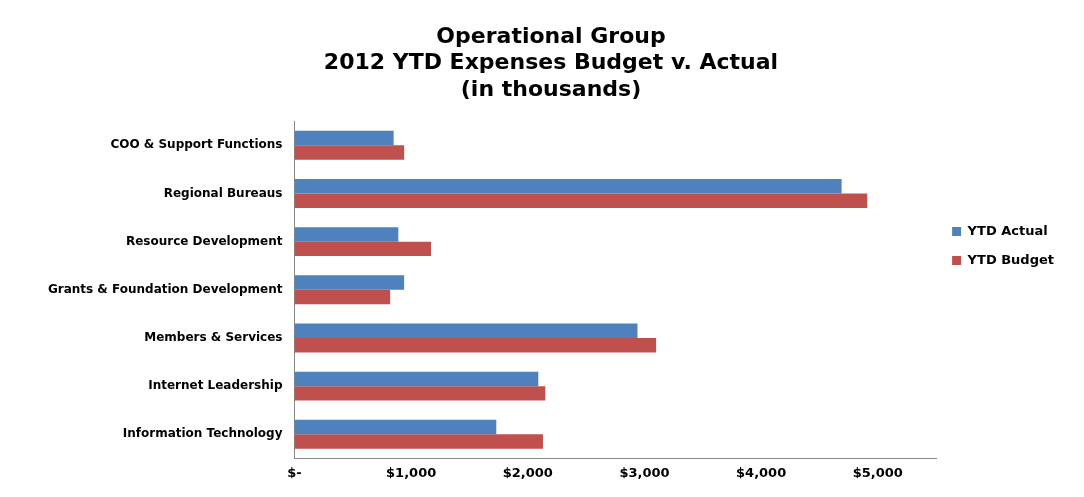 This screenshot has width=1084, height=497. I want to click on x-tick-label: $2,000, so click(527, 472).